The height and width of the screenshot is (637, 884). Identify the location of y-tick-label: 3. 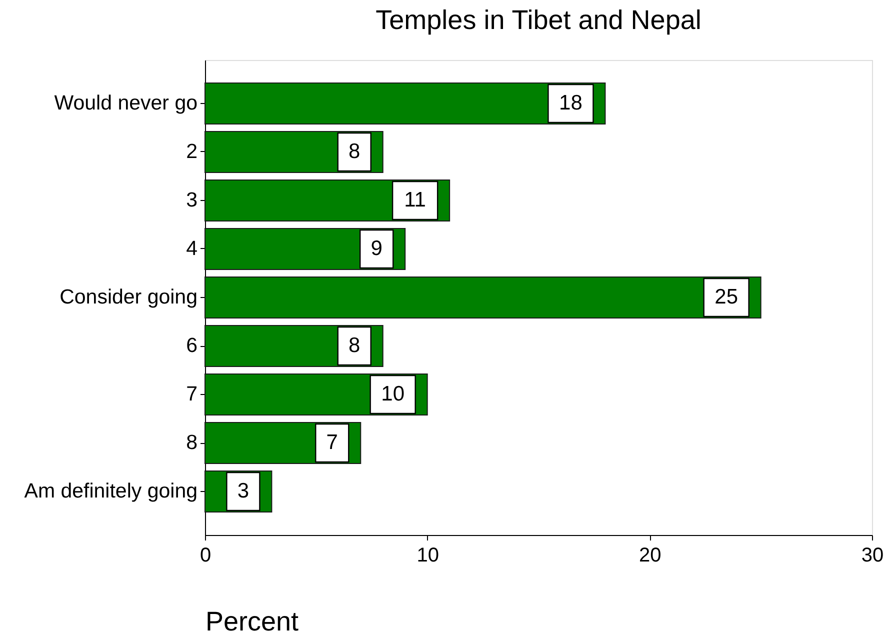
(192, 200).